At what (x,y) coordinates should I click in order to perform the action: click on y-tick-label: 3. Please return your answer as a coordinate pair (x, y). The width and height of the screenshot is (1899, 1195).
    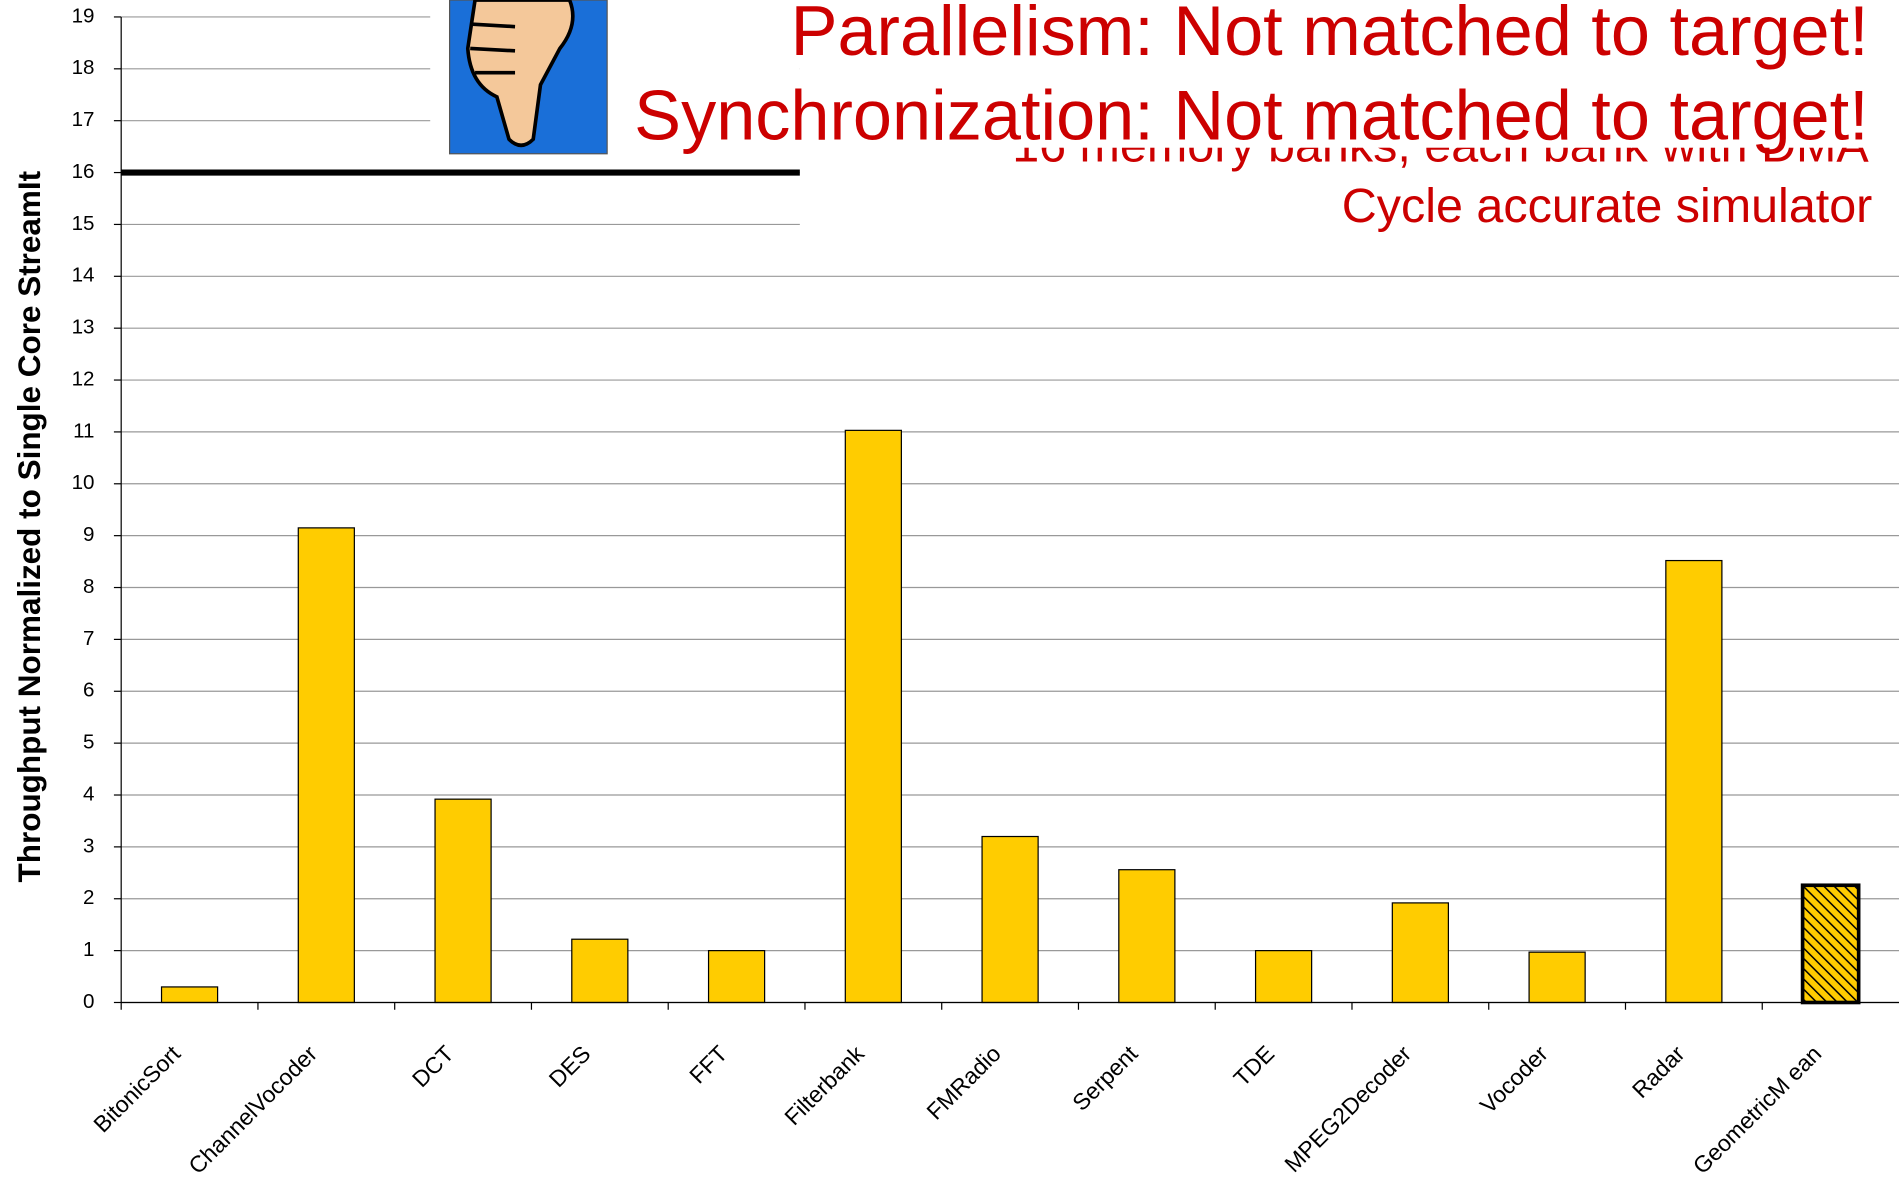
    Looking at the image, I should click on (88, 845).